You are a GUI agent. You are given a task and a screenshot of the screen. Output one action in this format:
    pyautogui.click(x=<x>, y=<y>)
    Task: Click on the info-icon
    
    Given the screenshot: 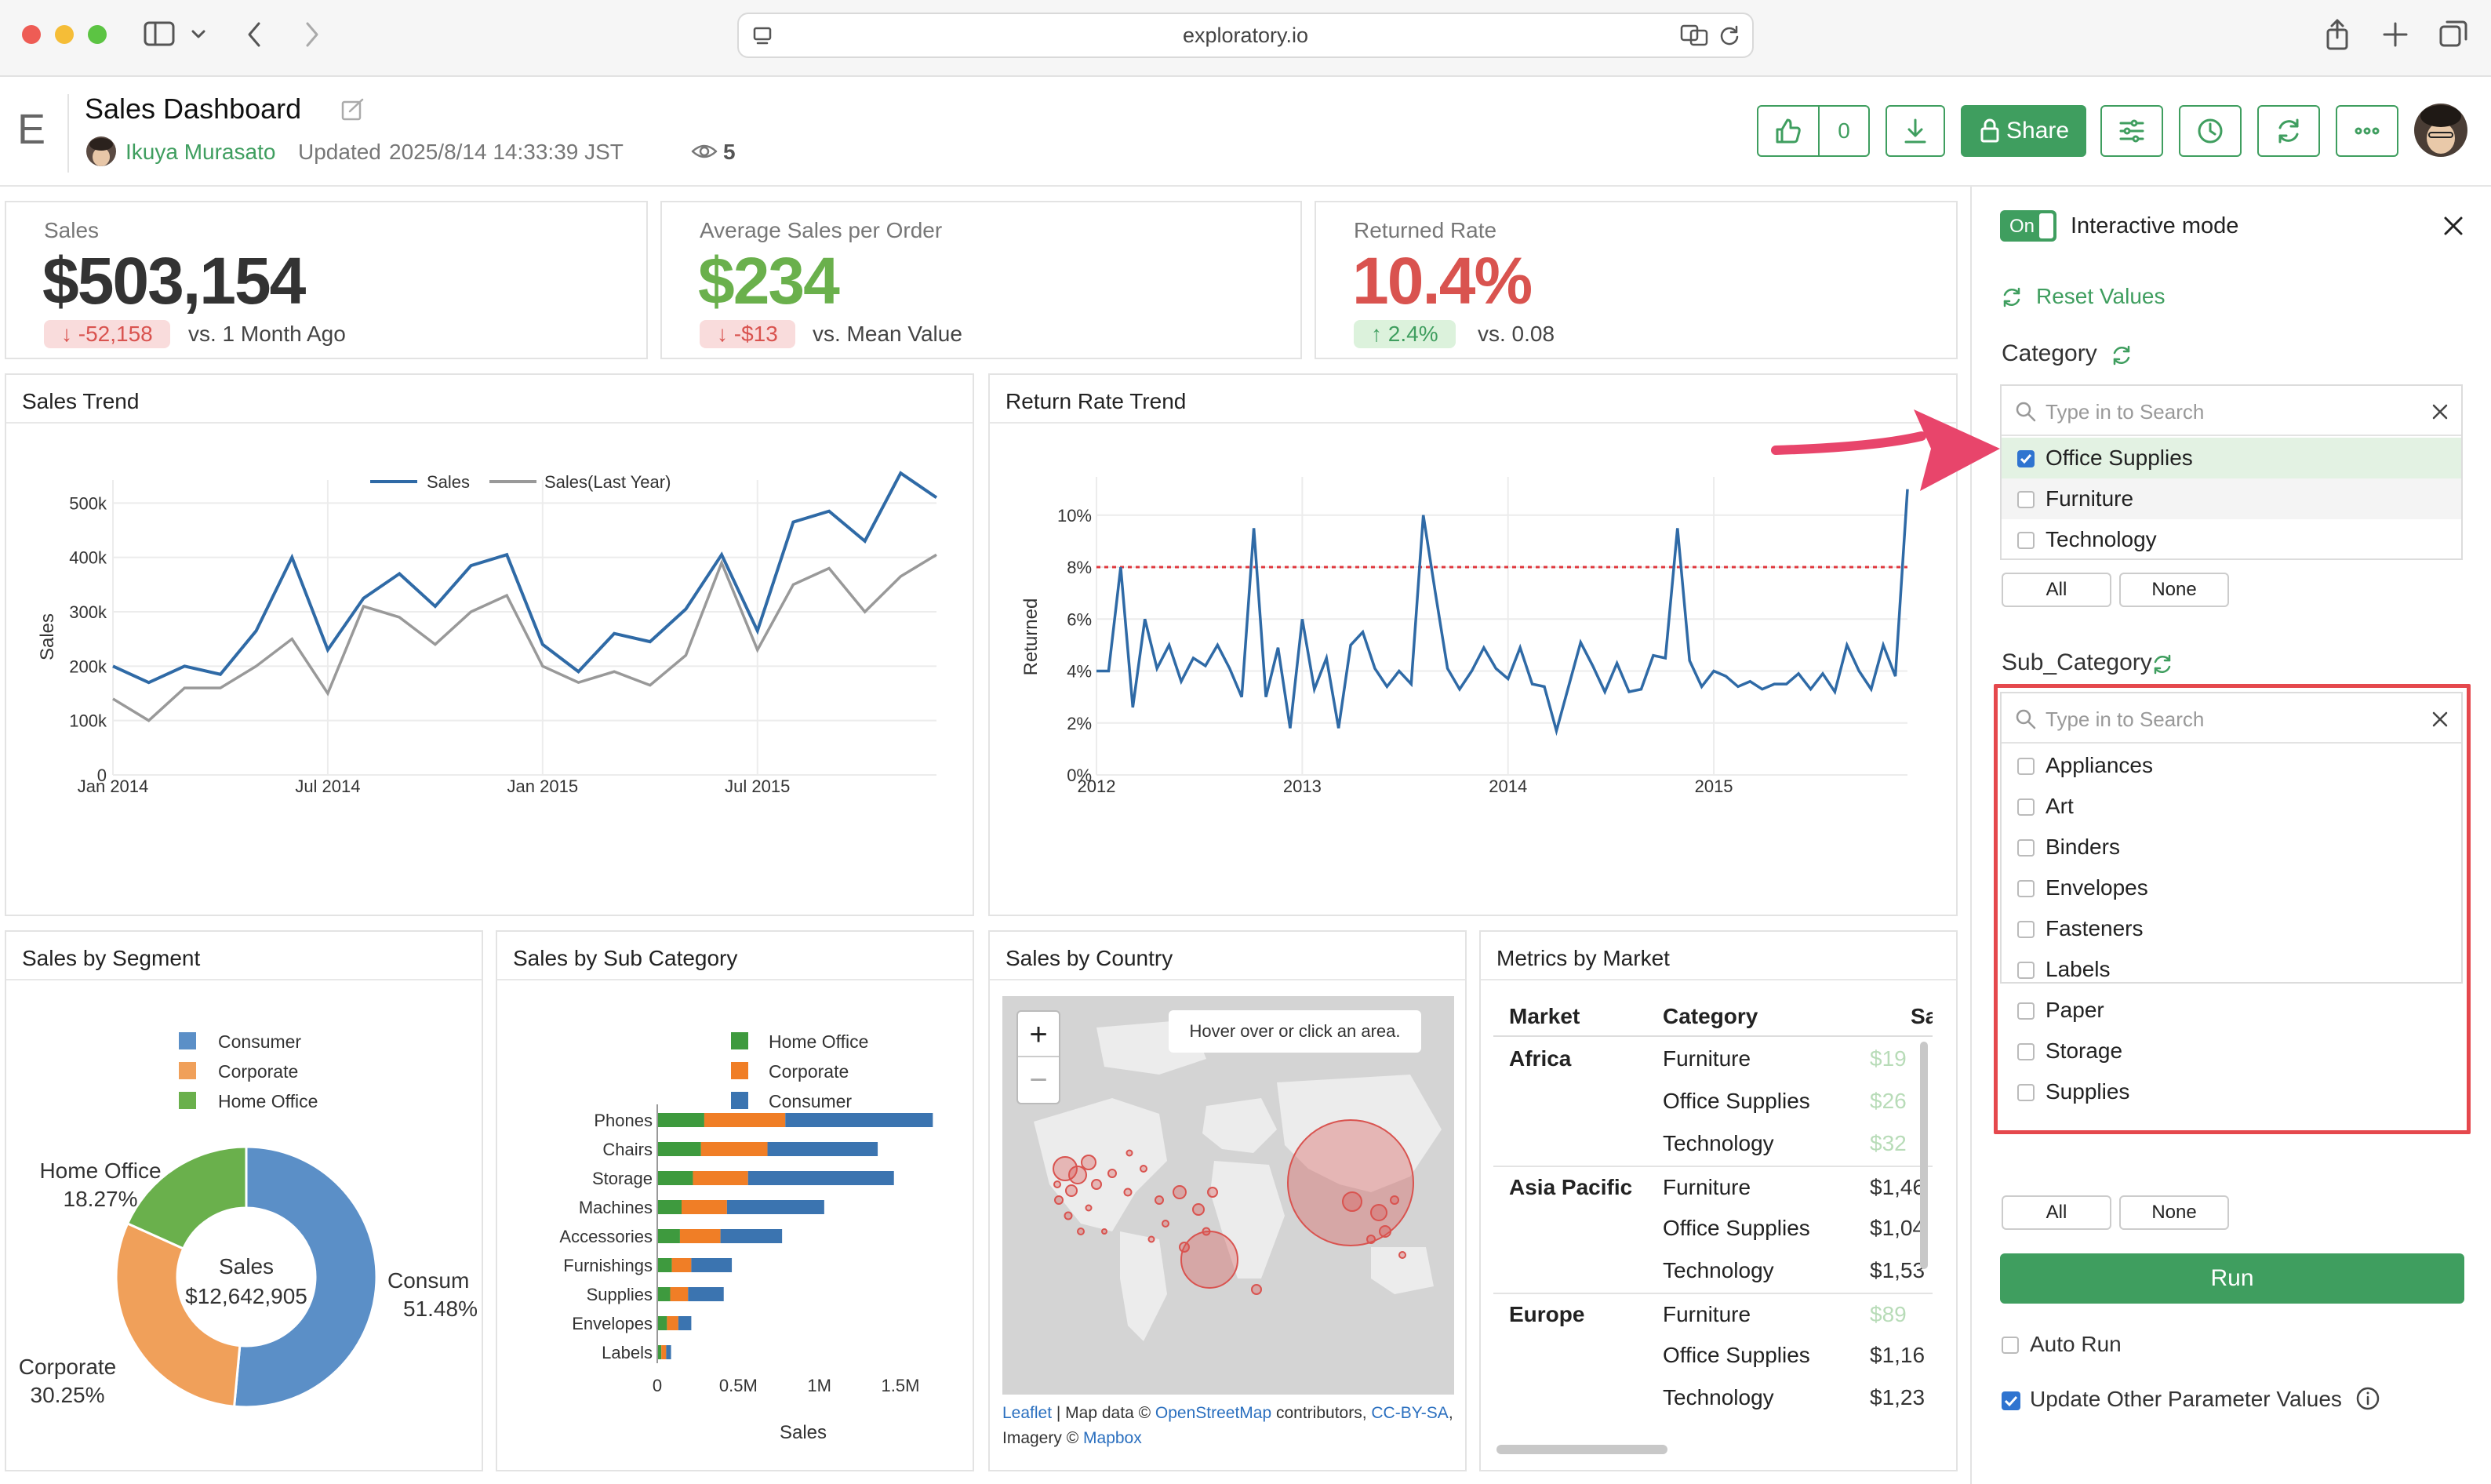 What is the action you would take?
    pyautogui.click(x=2368, y=1398)
    